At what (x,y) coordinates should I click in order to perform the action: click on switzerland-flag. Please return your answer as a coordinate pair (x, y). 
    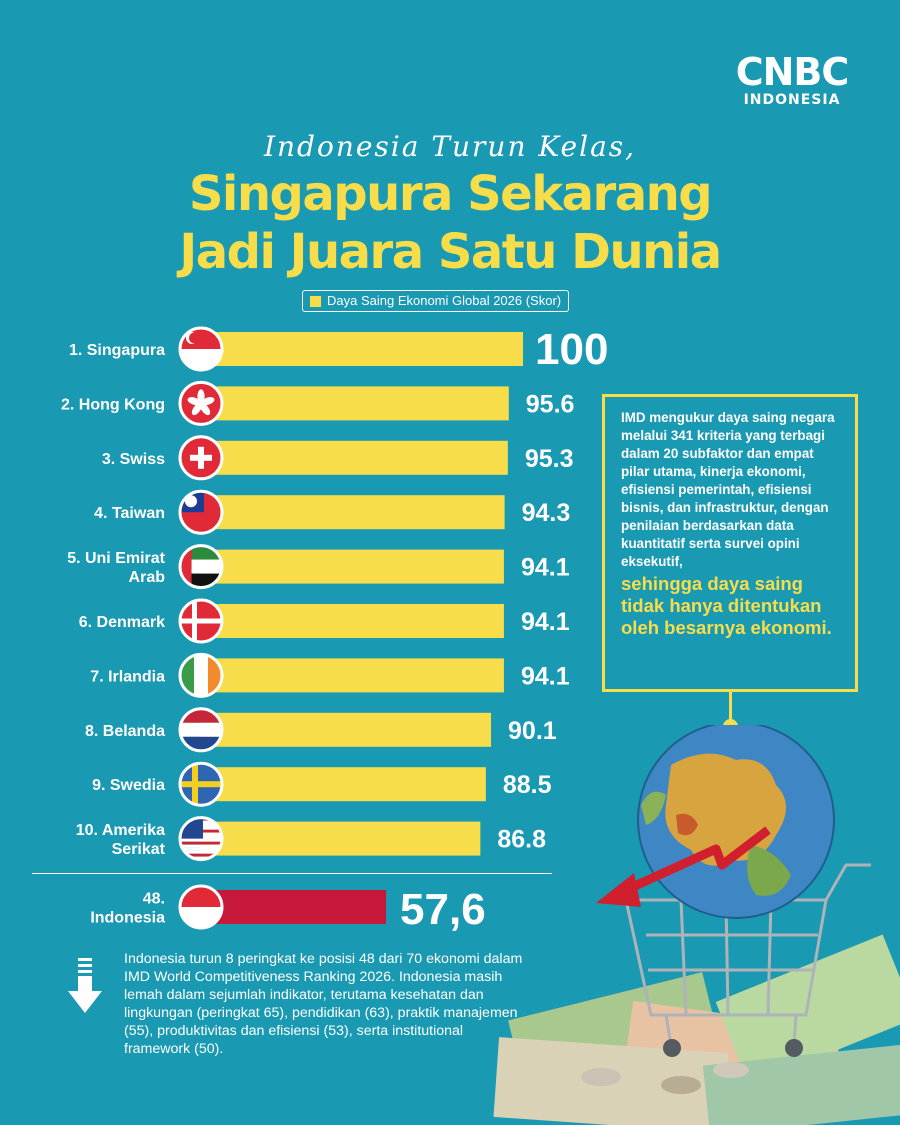
    Looking at the image, I should click on (201, 458).